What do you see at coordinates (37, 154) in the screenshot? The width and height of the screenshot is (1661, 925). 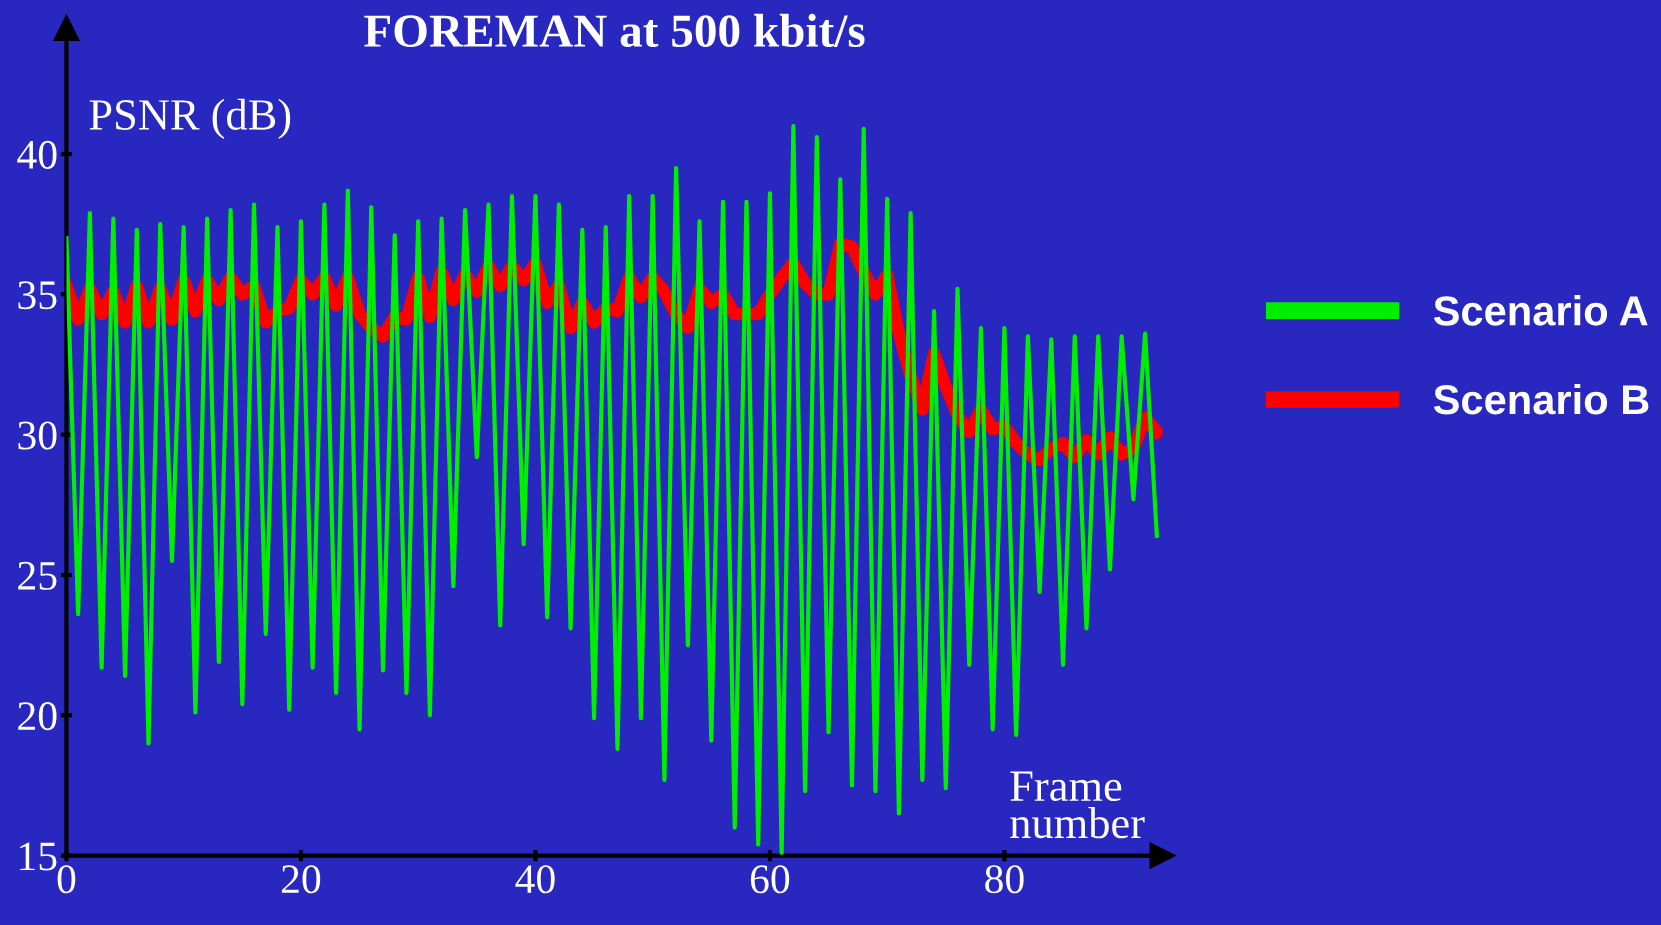 I see `y-tick-label: 40` at bounding box center [37, 154].